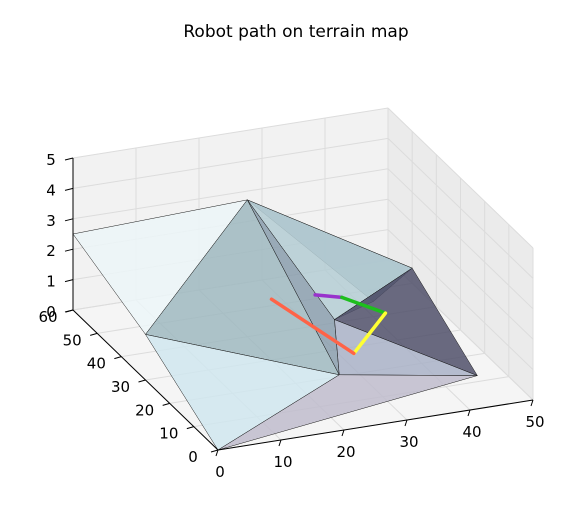  Describe the element at coordinates (51, 221) in the screenshot. I see `z-tick-label: 3` at that location.